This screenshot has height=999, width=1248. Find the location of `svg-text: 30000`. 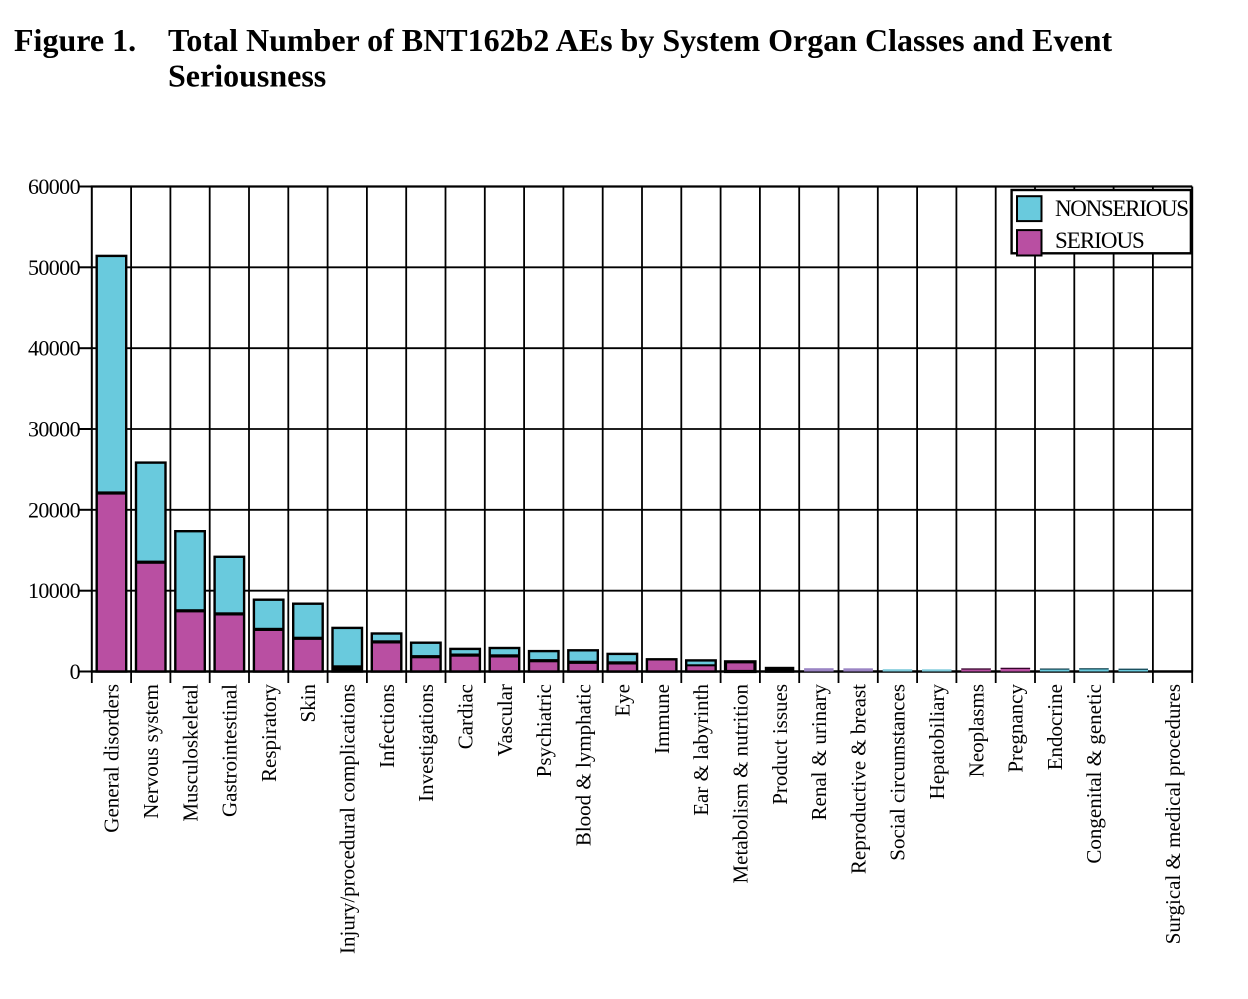

svg-text: 30000 is located at coordinates (54, 429).